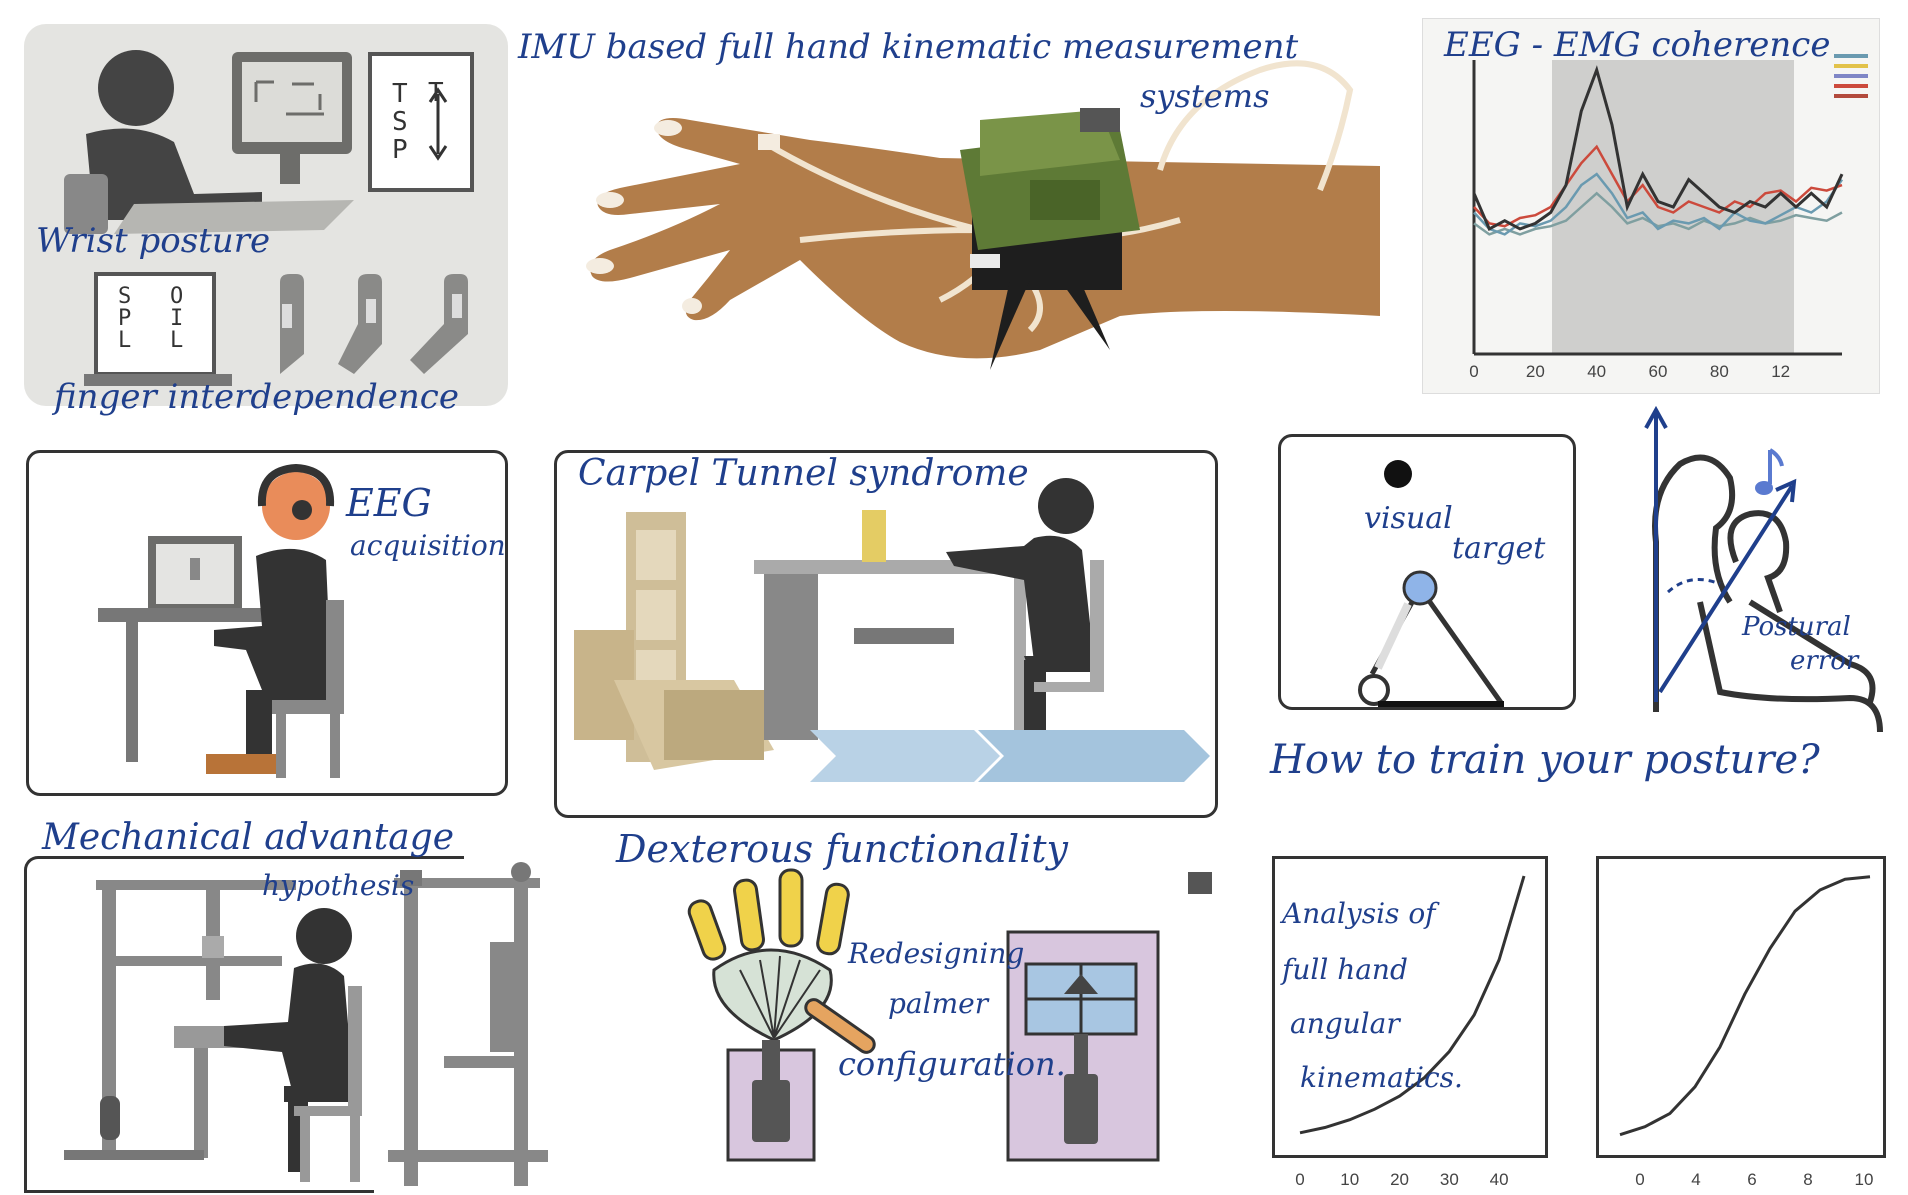  Describe the element at coordinates (1345, 1023) in the screenshot. I see `analysis-label-line3: angular` at that location.